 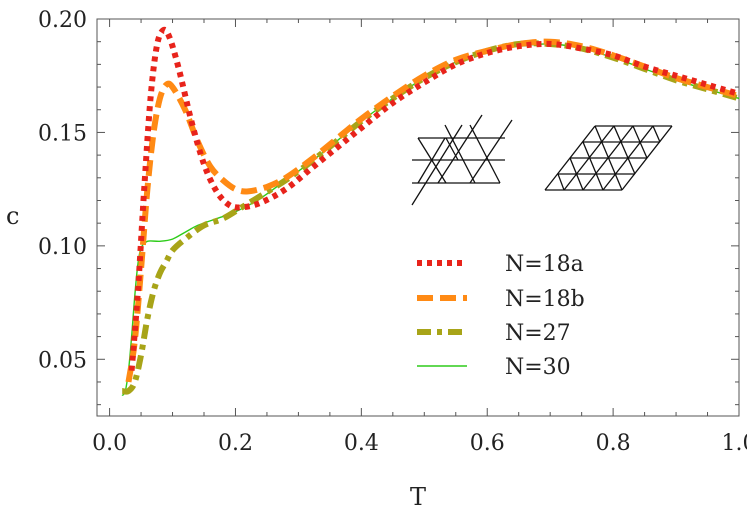 What do you see at coordinates (109, 443) in the screenshot?
I see `x-tick-label: 0.0` at bounding box center [109, 443].